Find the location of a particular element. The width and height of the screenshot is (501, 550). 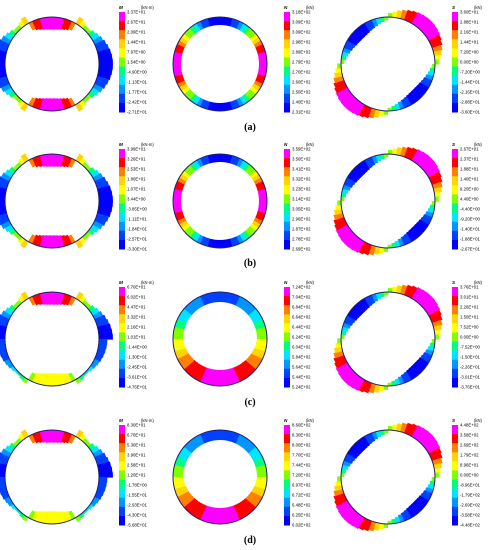

colorbar-tick-label: -1.40E+01 is located at coordinates (470, 229).